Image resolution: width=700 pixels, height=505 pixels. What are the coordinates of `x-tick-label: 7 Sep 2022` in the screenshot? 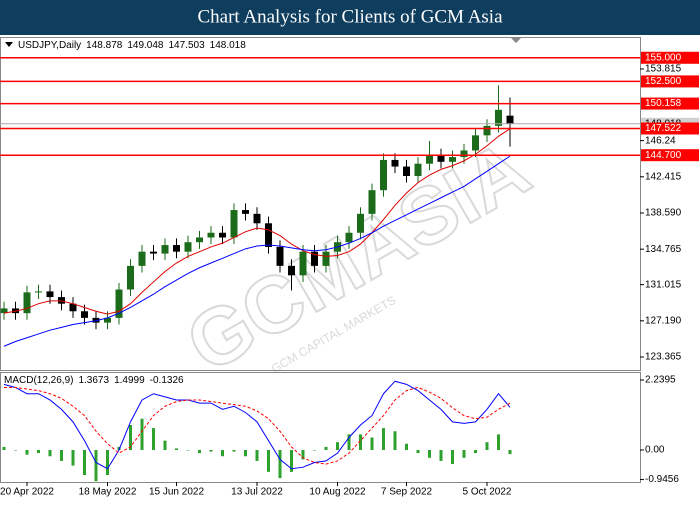 It's located at (407, 492).